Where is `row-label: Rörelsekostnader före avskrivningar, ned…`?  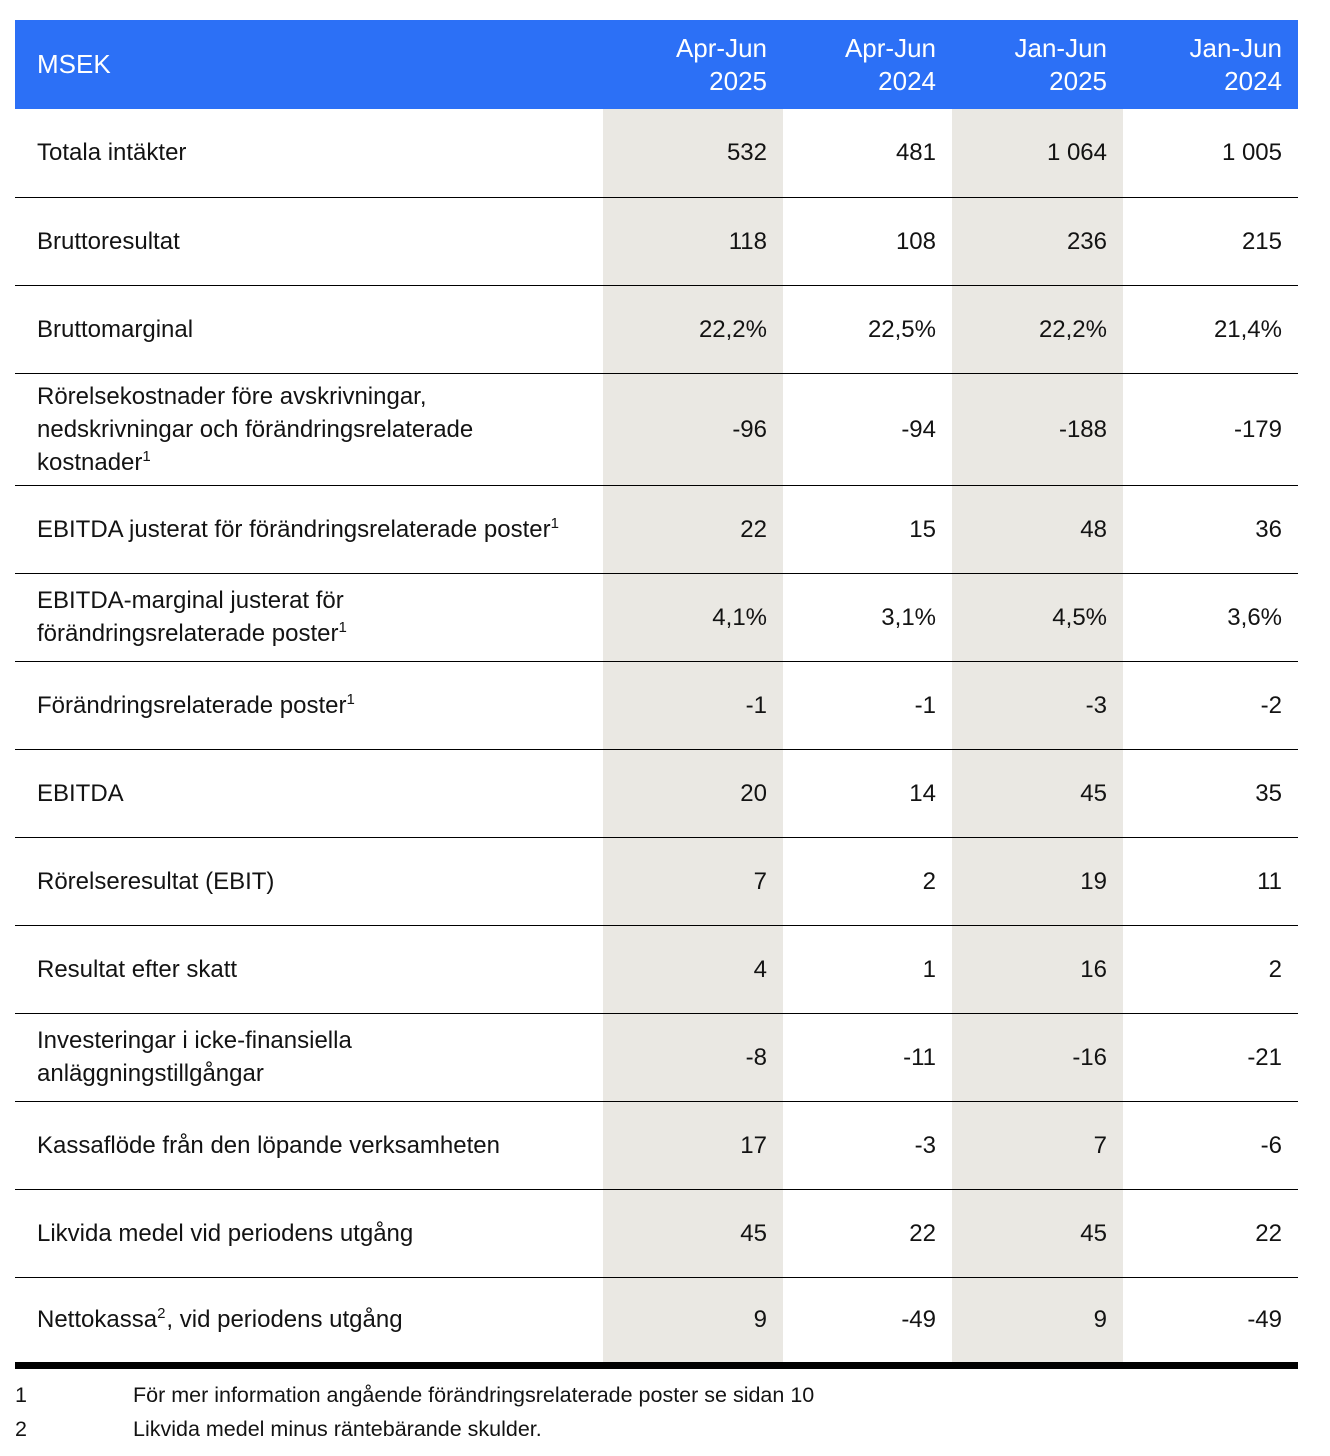
row-label: Rörelsekostnader före avskrivningar, ned… is located at coordinates (309, 428).